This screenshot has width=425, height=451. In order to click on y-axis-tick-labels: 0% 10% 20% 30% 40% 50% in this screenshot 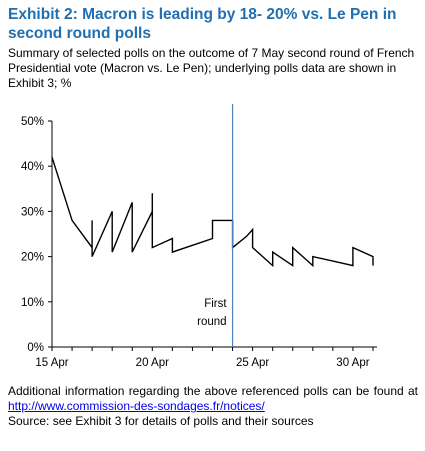, I will do `click(32, 235)`.